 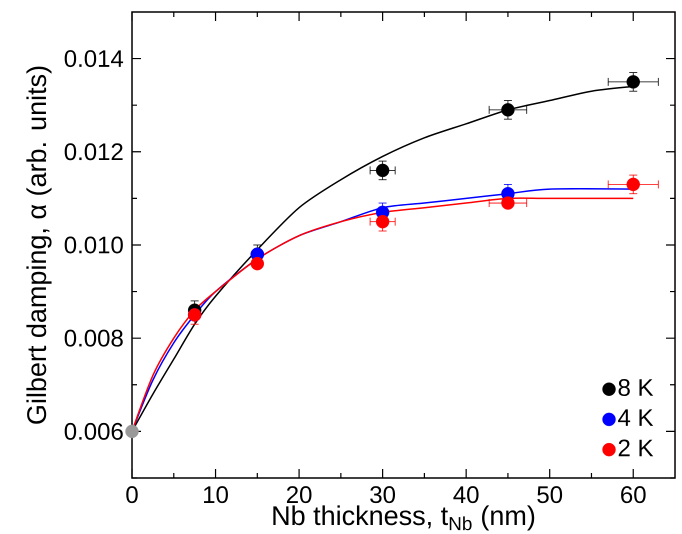 I want to click on y-axis-title: Gilbert damping, α (arb. units), so click(x=39, y=245).